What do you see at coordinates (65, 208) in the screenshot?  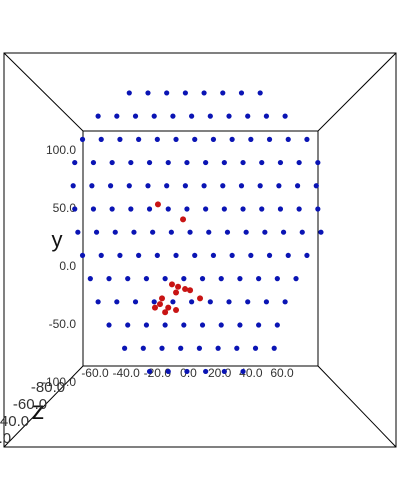 I see `y-tick-label: 50.0` at bounding box center [65, 208].